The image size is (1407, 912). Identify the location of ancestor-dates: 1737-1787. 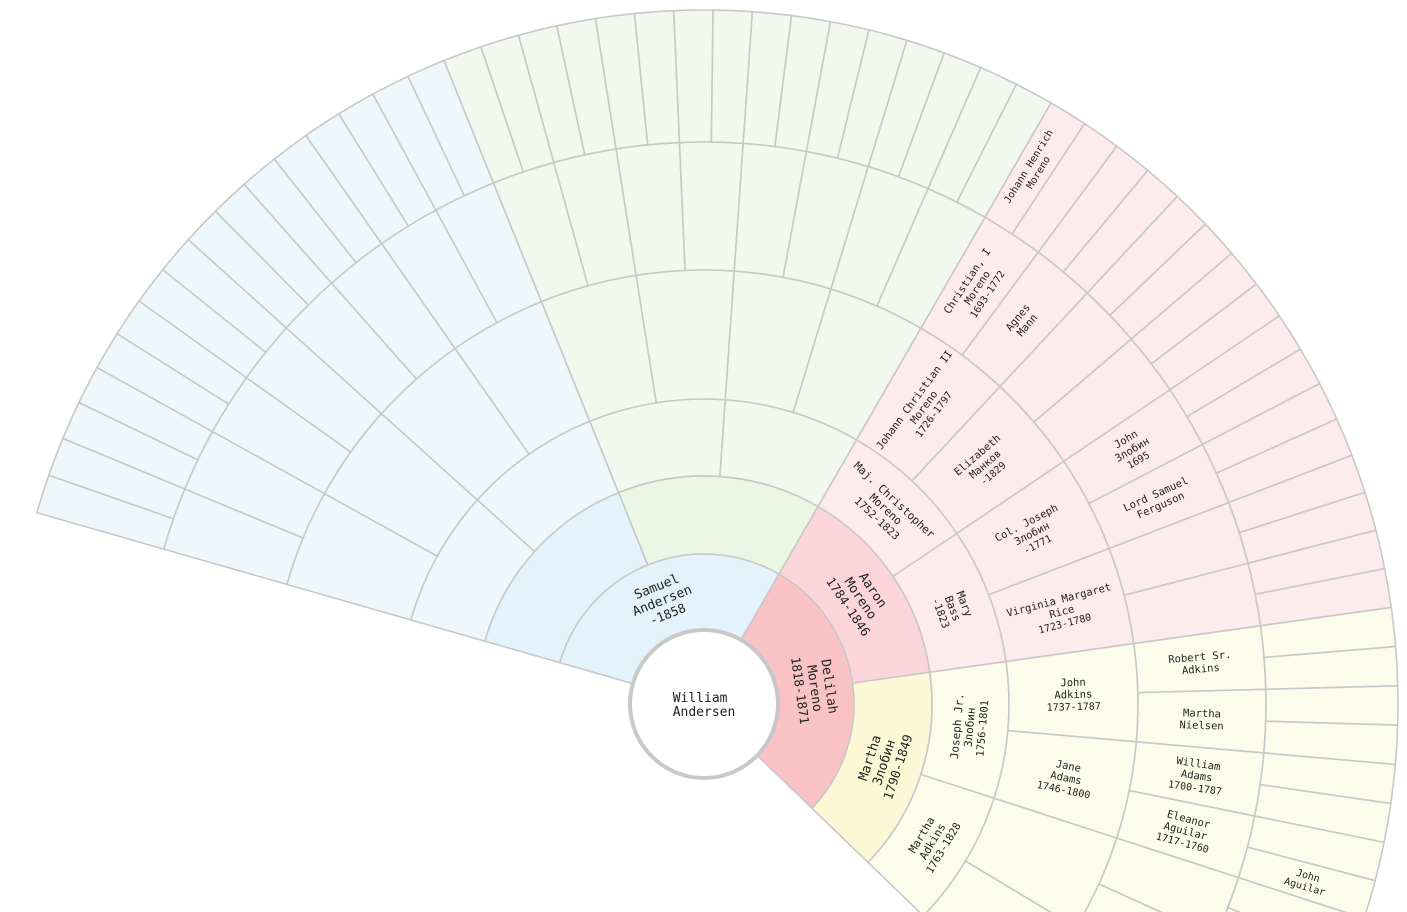
(1074, 707).